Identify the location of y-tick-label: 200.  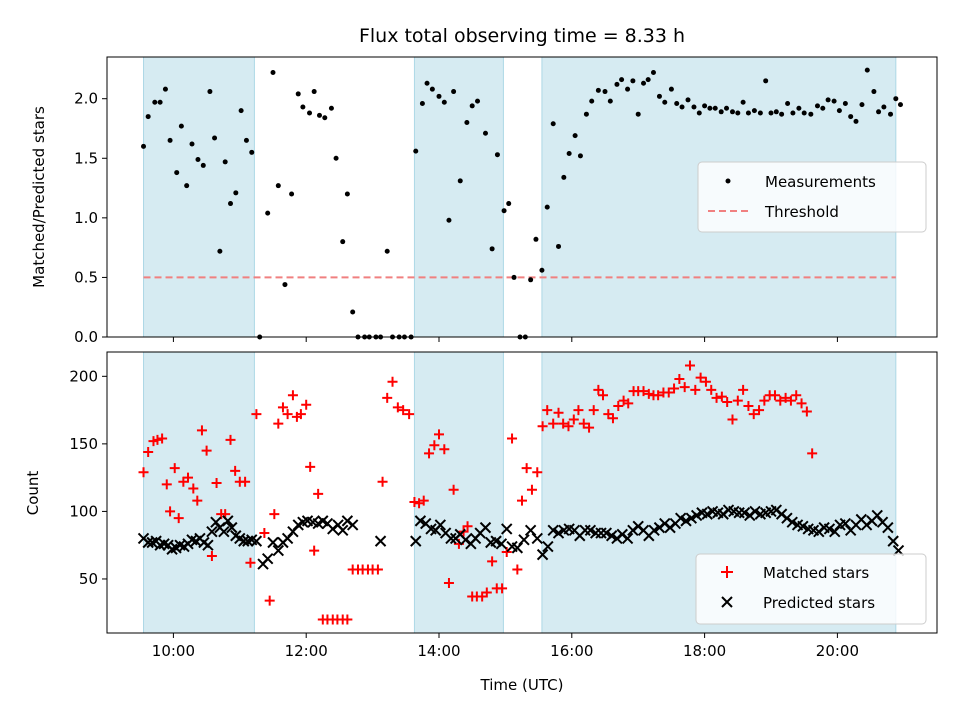
(83, 376).